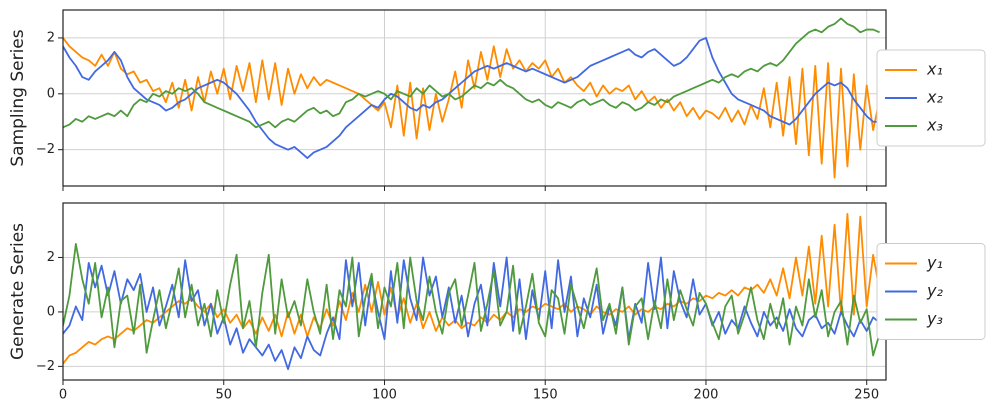 The width and height of the screenshot is (997, 414). I want to click on x-tick-label: 50, so click(223, 395).